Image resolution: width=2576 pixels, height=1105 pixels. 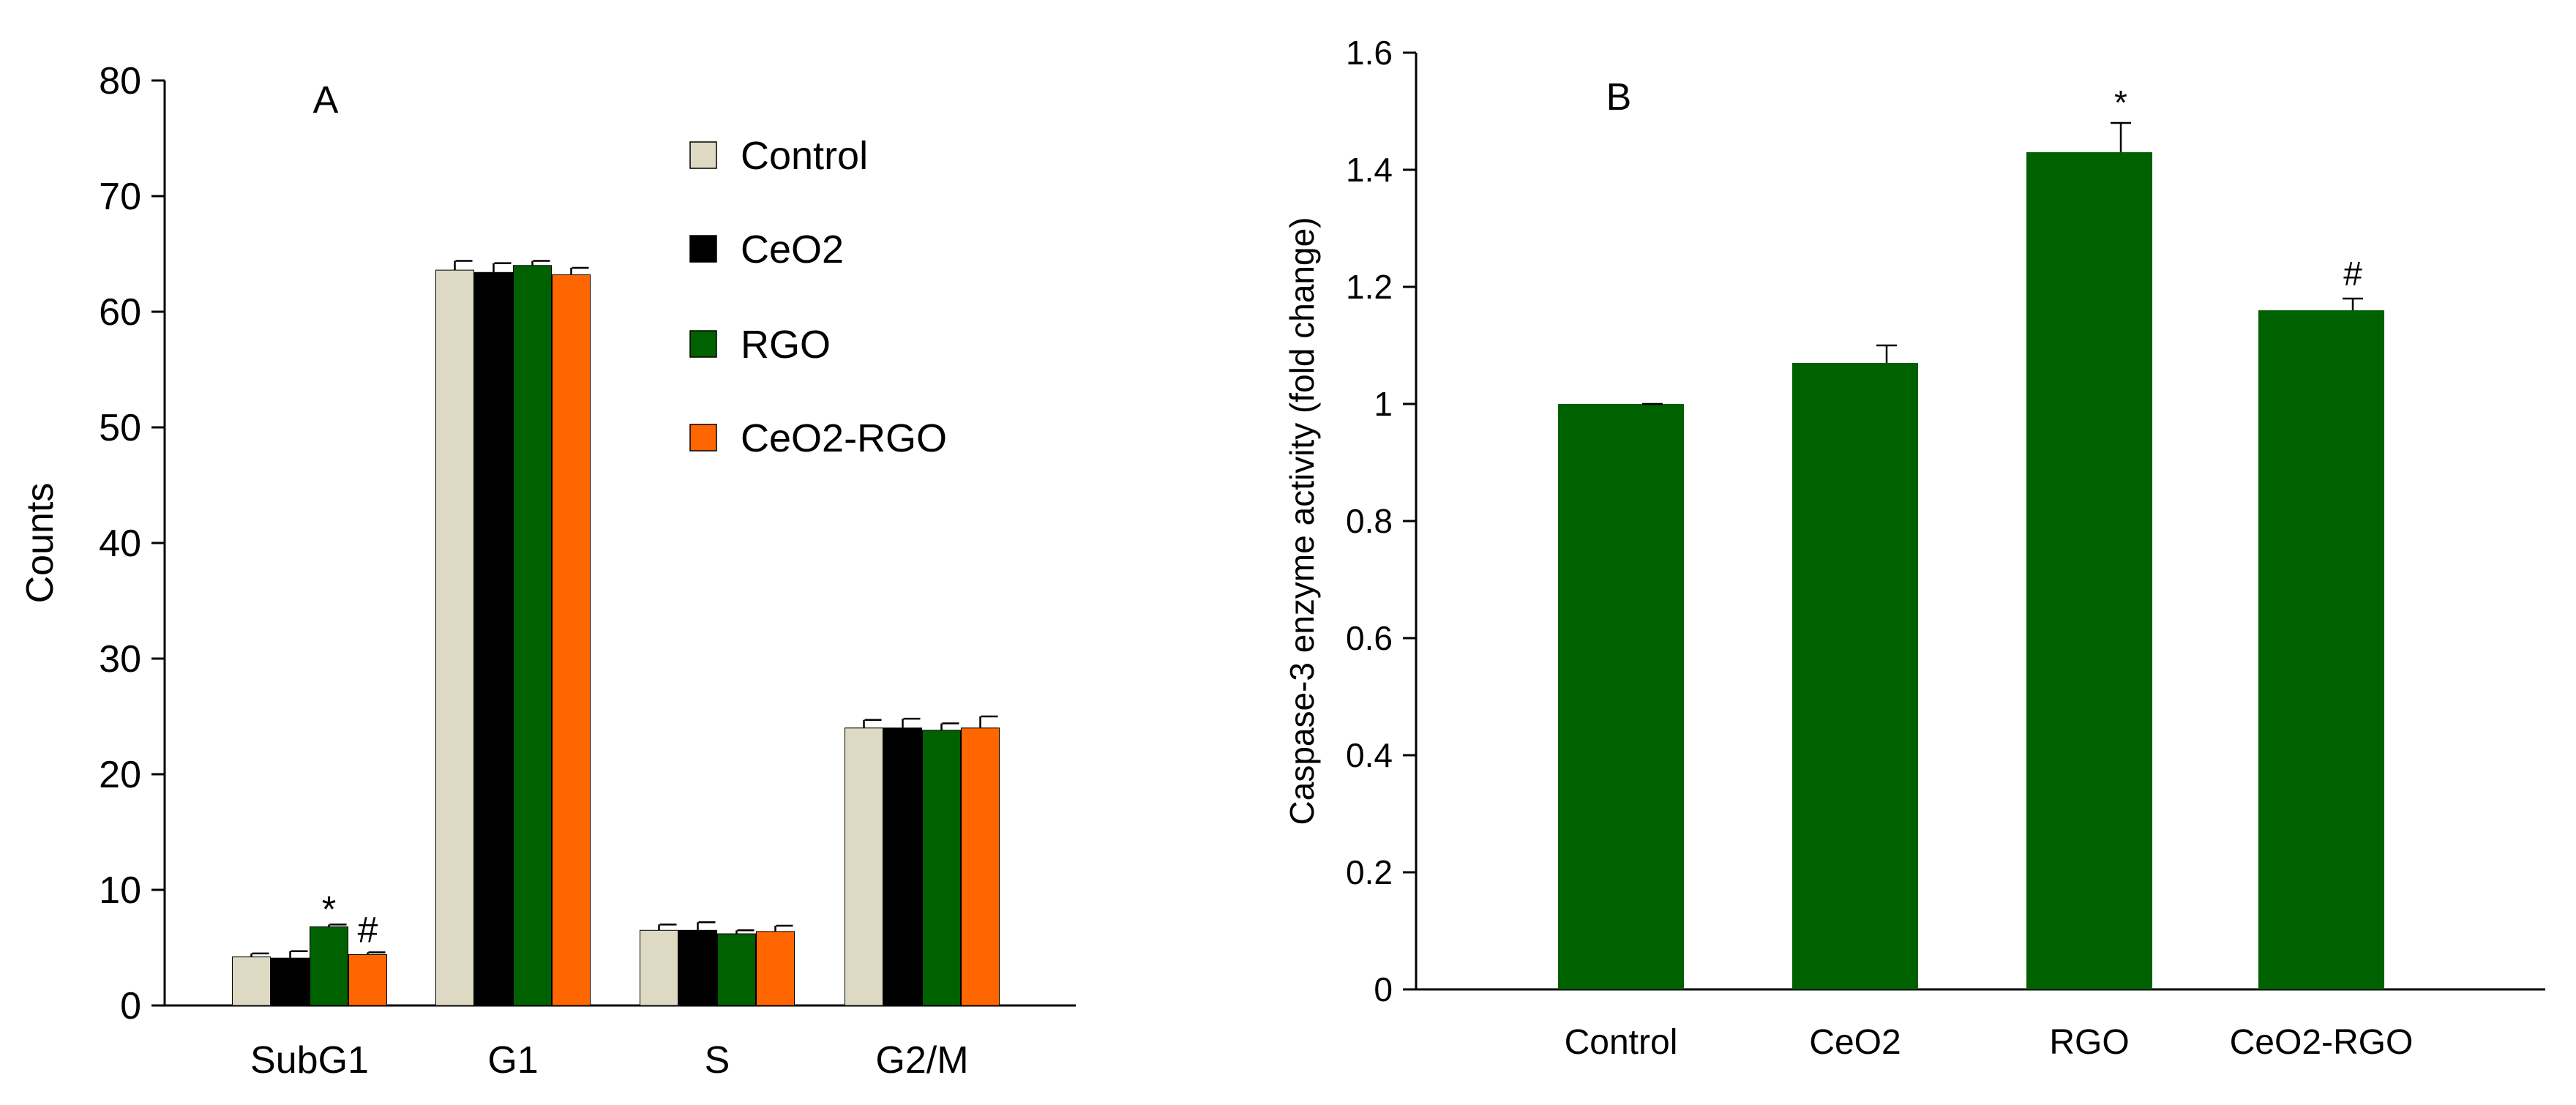 What do you see at coordinates (512, 1060) in the screenshot?
I see `panel-a-x-tick-label: G1` at bounding box center [512, 1060].